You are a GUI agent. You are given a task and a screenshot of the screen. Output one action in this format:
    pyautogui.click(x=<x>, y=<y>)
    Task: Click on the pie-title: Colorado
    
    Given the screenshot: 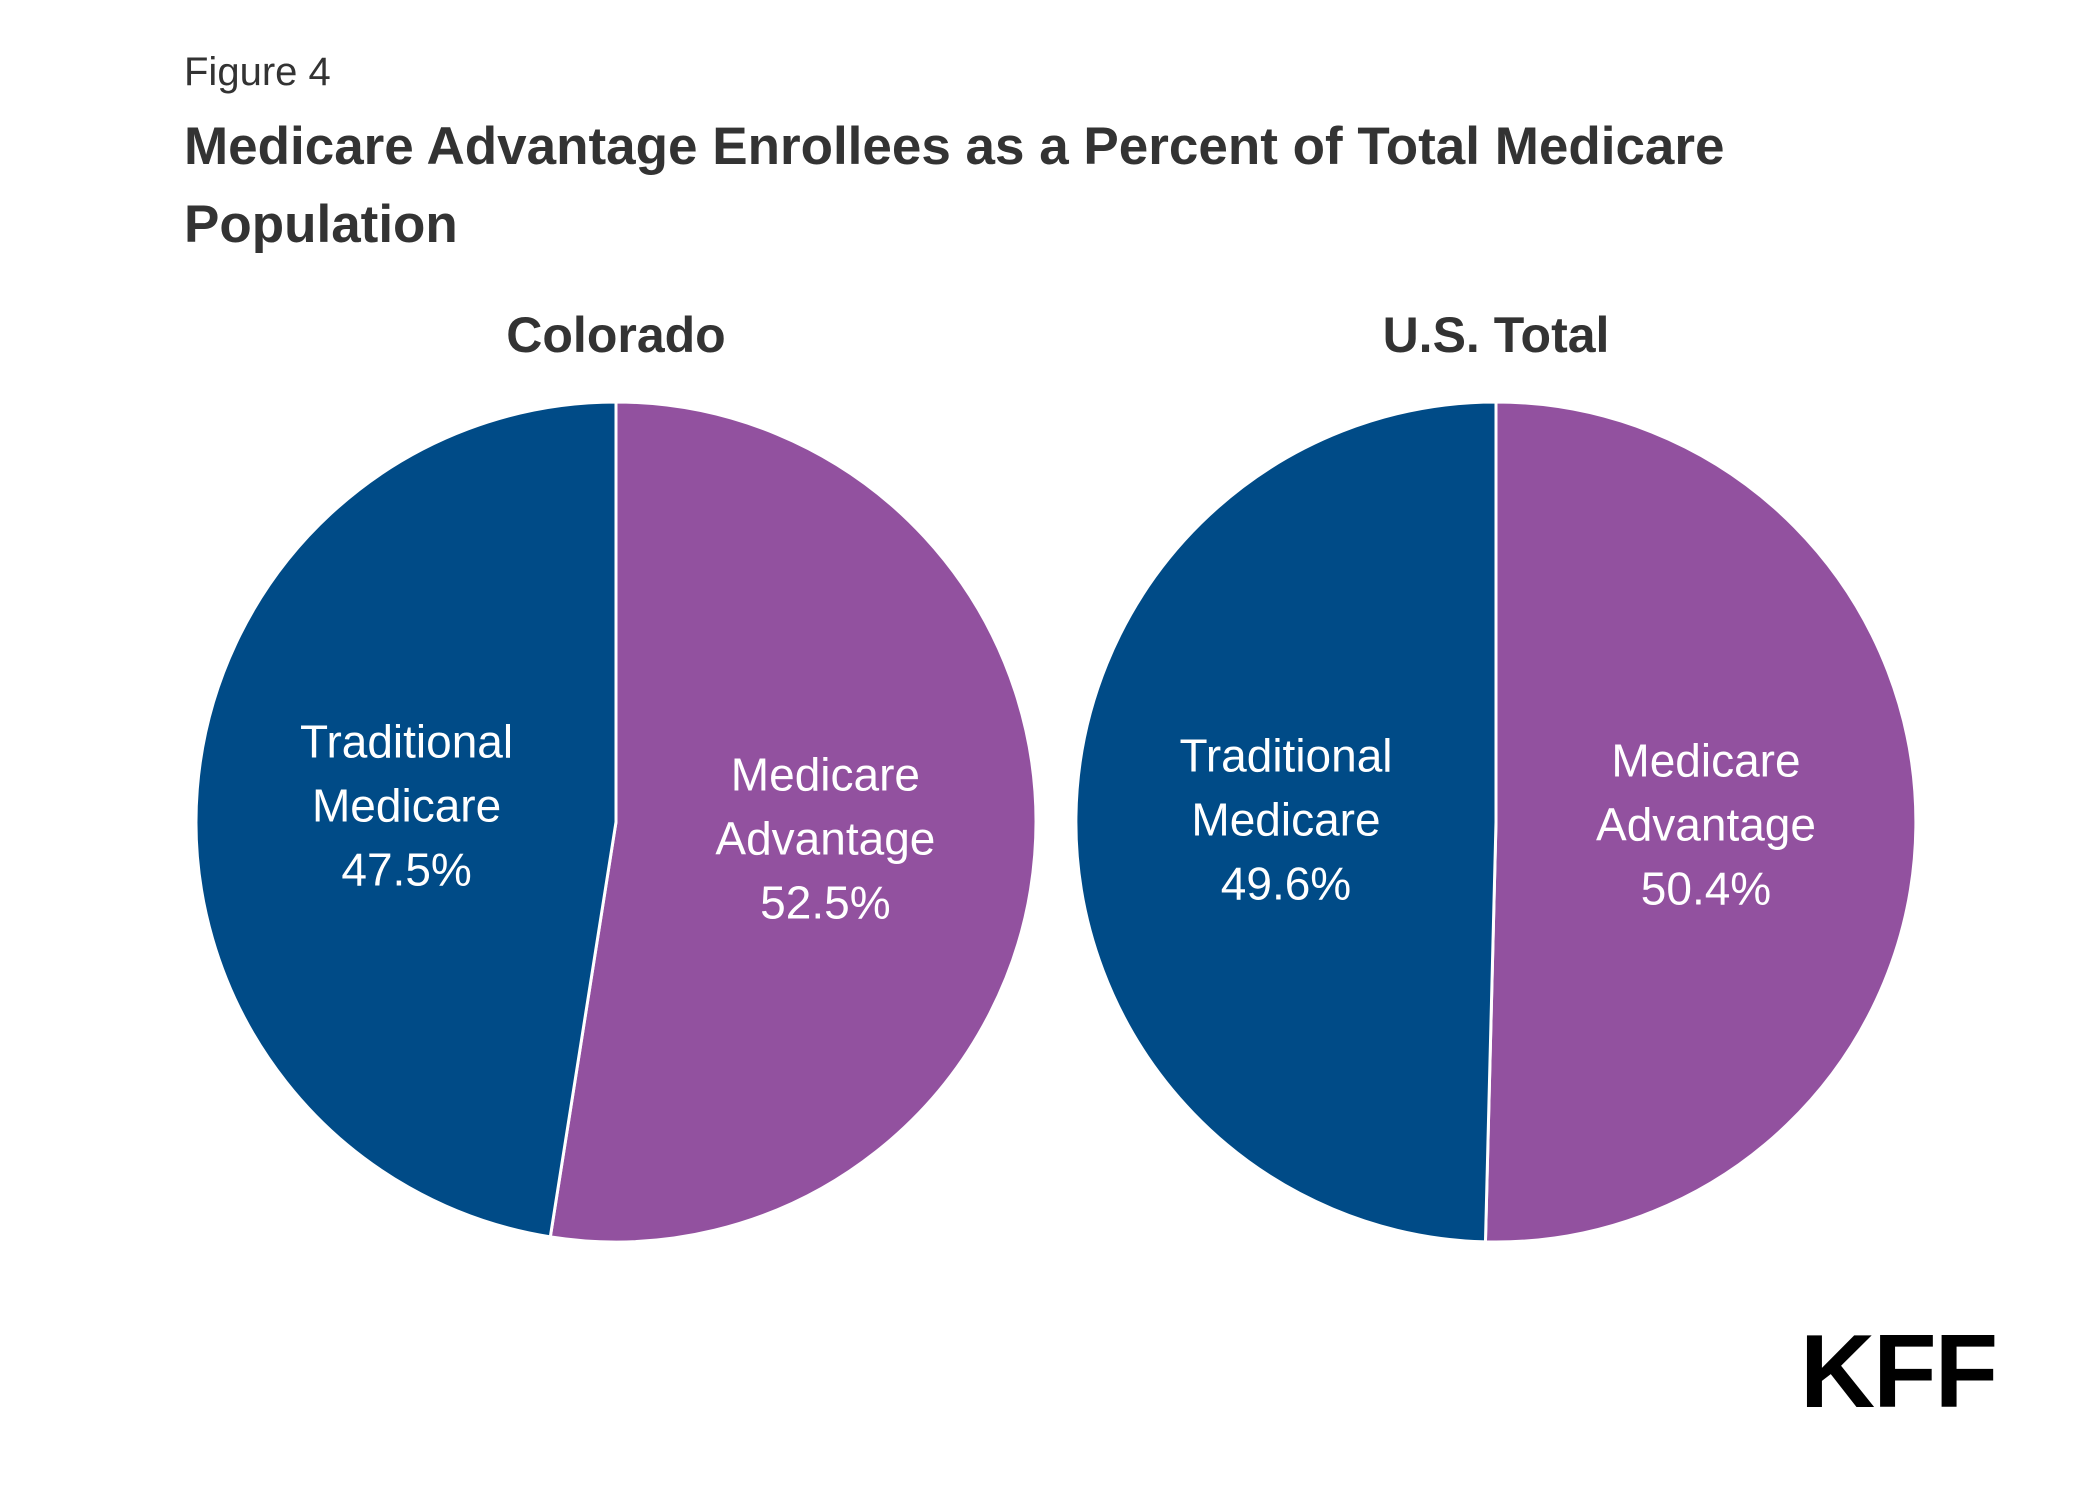 What is the action you would take?
    pyautogui.click(x=615, y=335)
    